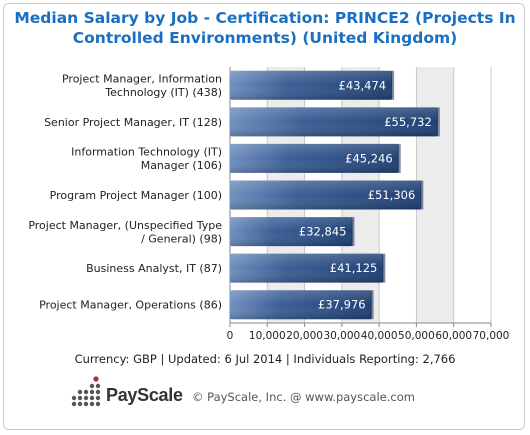  I want to click on bar-value-label: £43,474, so click(363, 85).